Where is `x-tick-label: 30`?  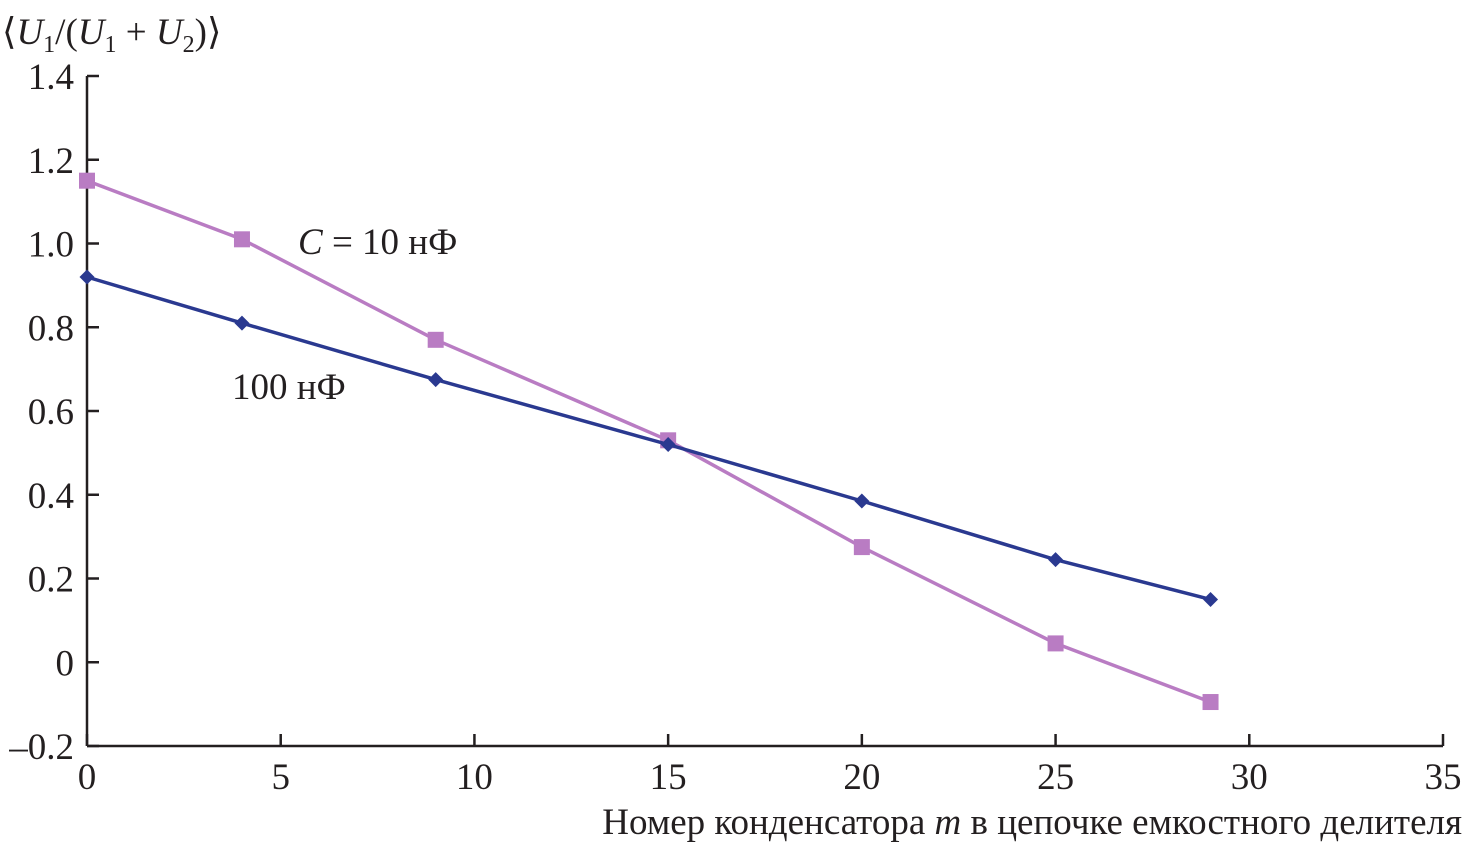
x-tick-label: 30 is located at coordinates (1249, 777).